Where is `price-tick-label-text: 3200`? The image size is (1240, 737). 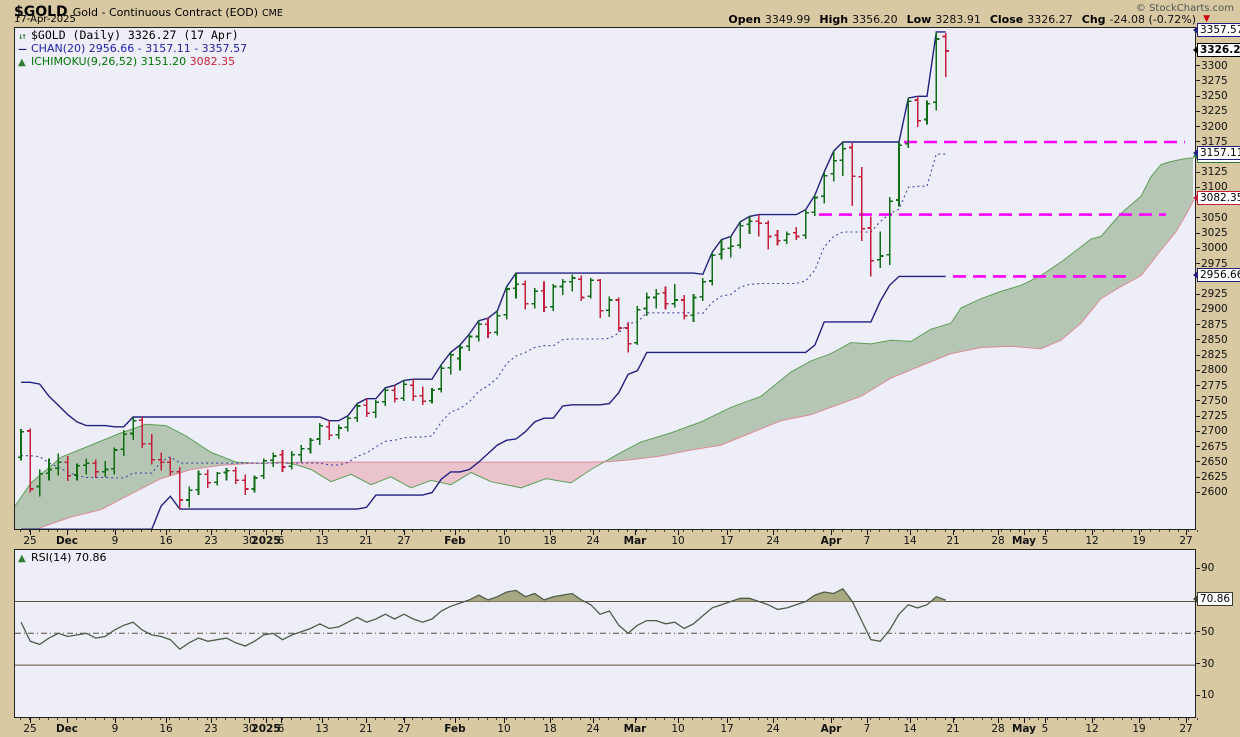 price-tick-label-text: 3200 is located at coordinates (1214, 126).